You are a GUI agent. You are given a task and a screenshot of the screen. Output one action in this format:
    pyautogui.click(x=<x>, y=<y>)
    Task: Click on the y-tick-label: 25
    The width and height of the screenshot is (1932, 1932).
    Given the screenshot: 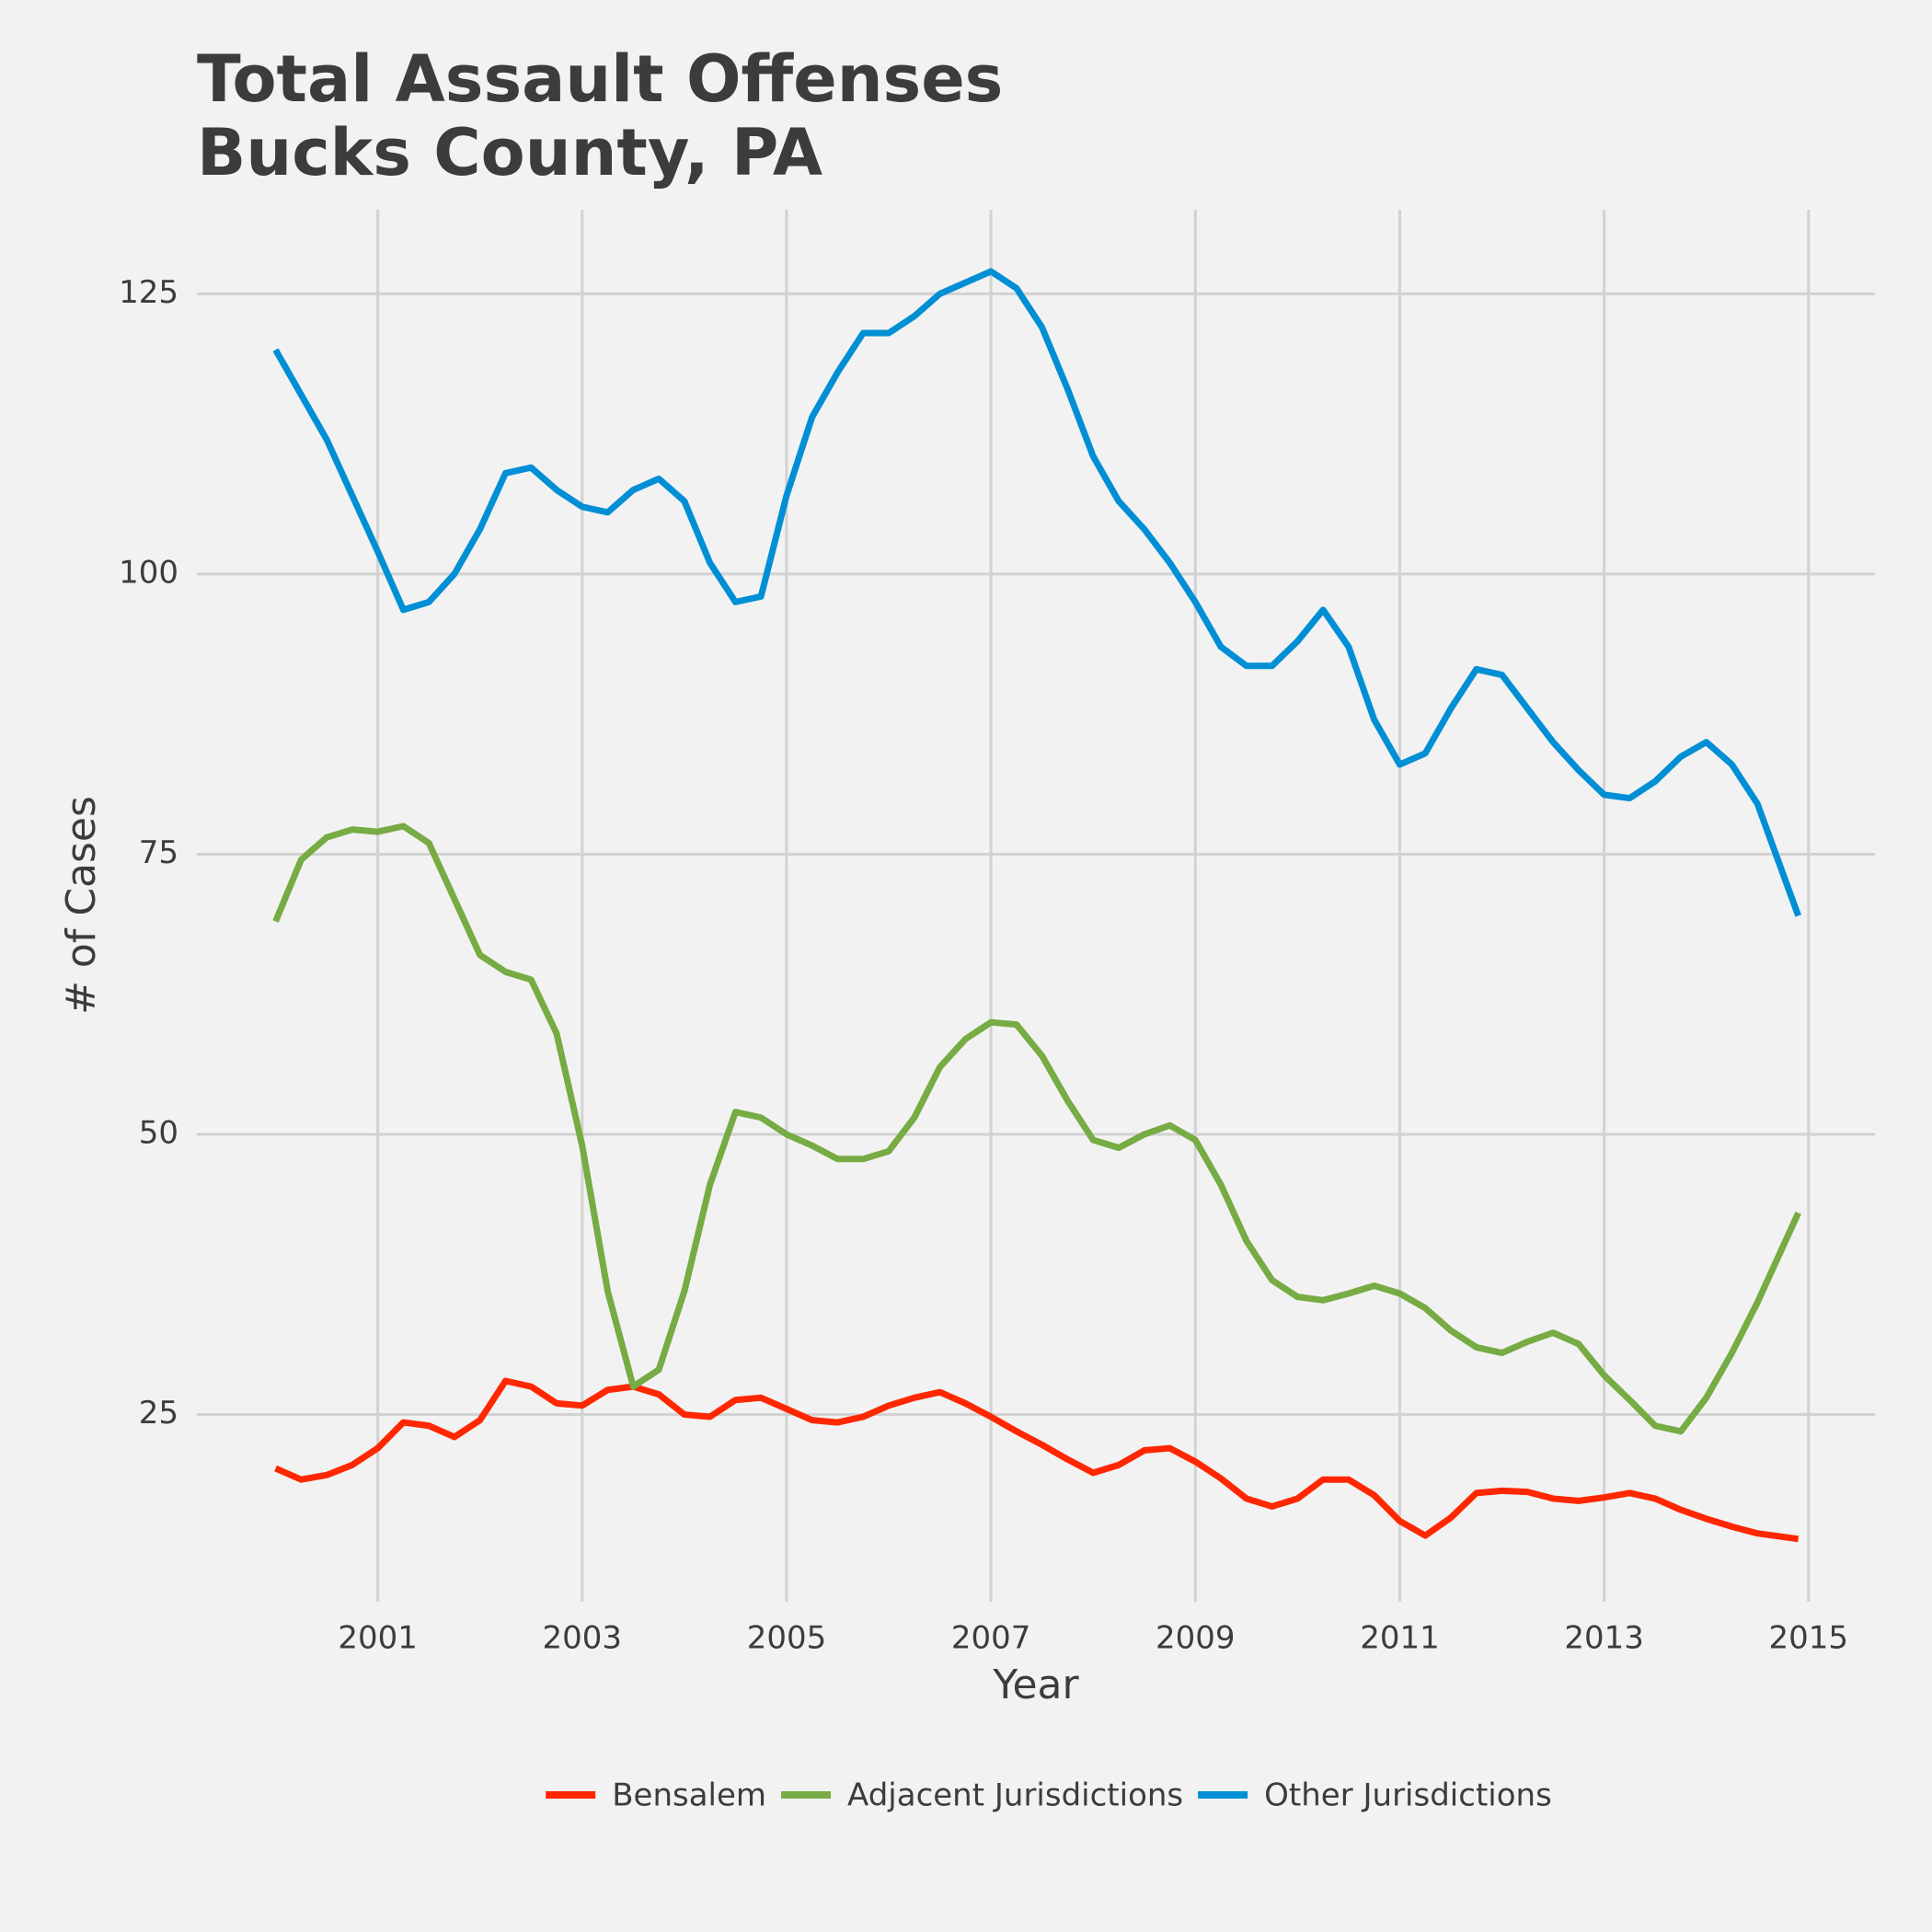 What is the action you would take?
    pyautogui.click(x=158, y=1413)
    